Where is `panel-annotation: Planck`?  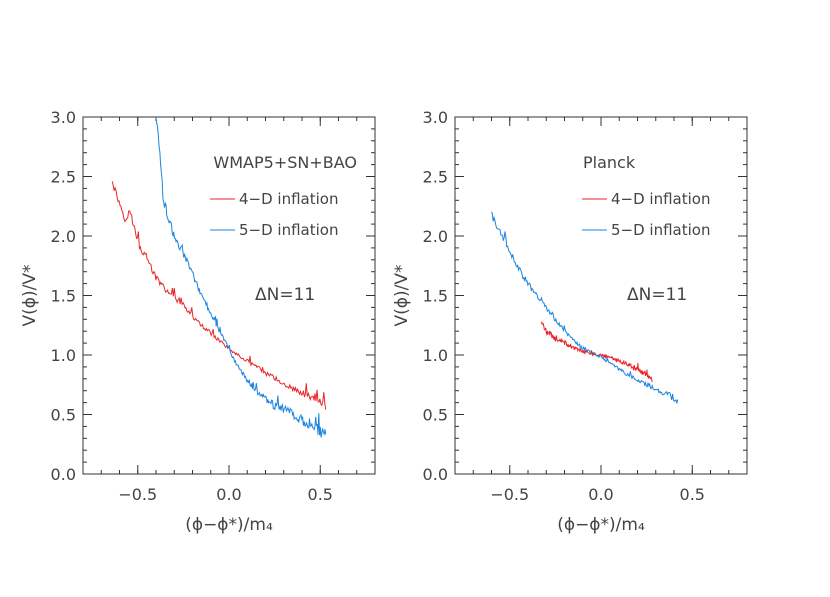
panel-annotation: Planck is located at coordinates (609, 162).